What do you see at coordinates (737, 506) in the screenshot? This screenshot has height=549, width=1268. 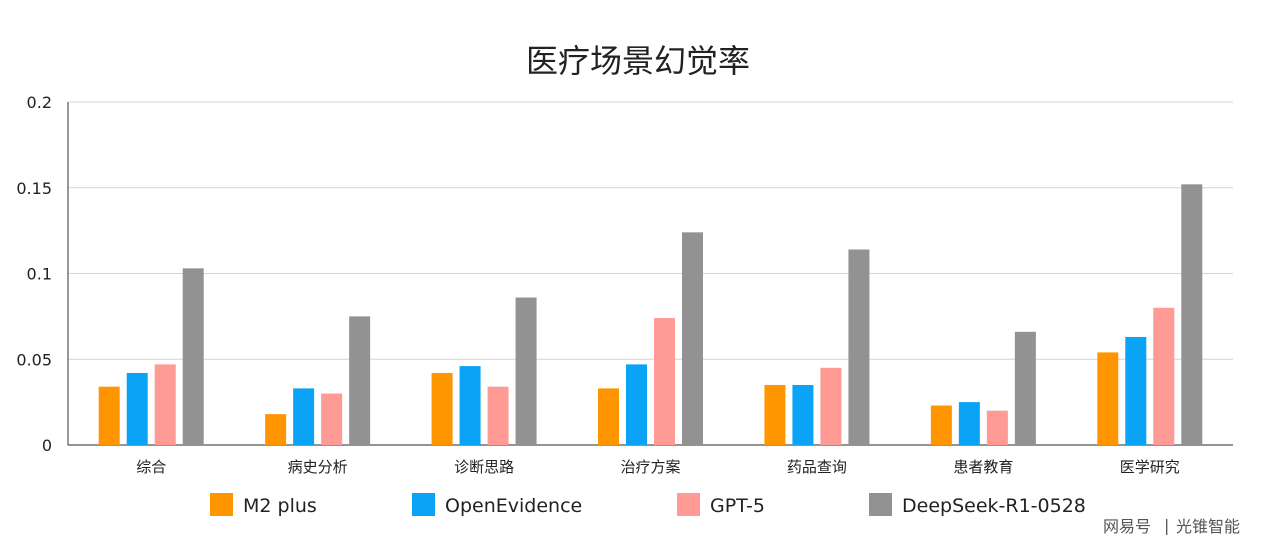 I see `legend-label: GPT-5` at bounding box center [737, 506].